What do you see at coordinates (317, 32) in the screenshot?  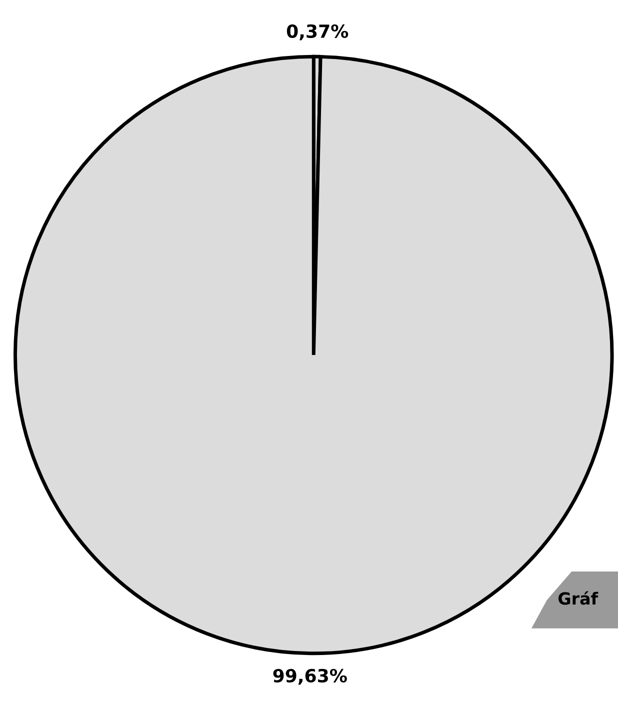 I see `data-label: 0,37%` at bounding box center [317, 32].